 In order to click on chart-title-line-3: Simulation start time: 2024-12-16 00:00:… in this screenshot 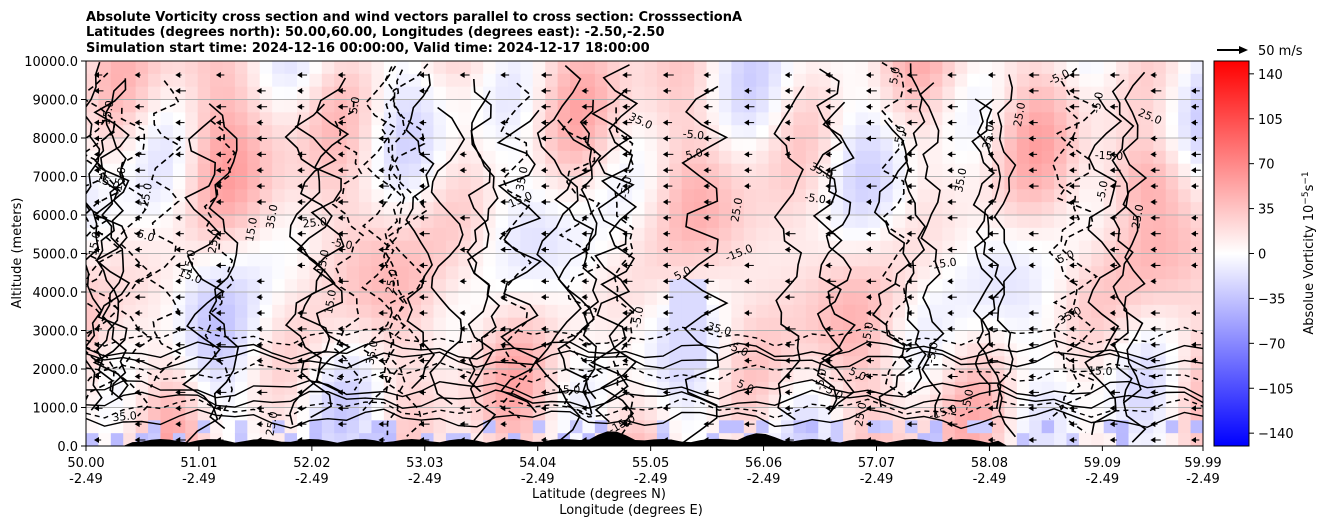, I will do `click(368, 48)`.